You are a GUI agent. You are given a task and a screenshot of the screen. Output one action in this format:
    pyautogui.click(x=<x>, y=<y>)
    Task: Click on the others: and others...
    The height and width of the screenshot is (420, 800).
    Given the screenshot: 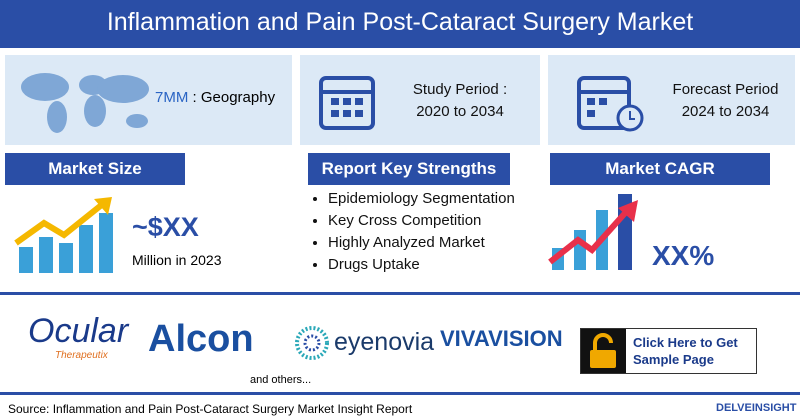 What is the action you would take?
    pyautogui.click(x=281, y=380)
    